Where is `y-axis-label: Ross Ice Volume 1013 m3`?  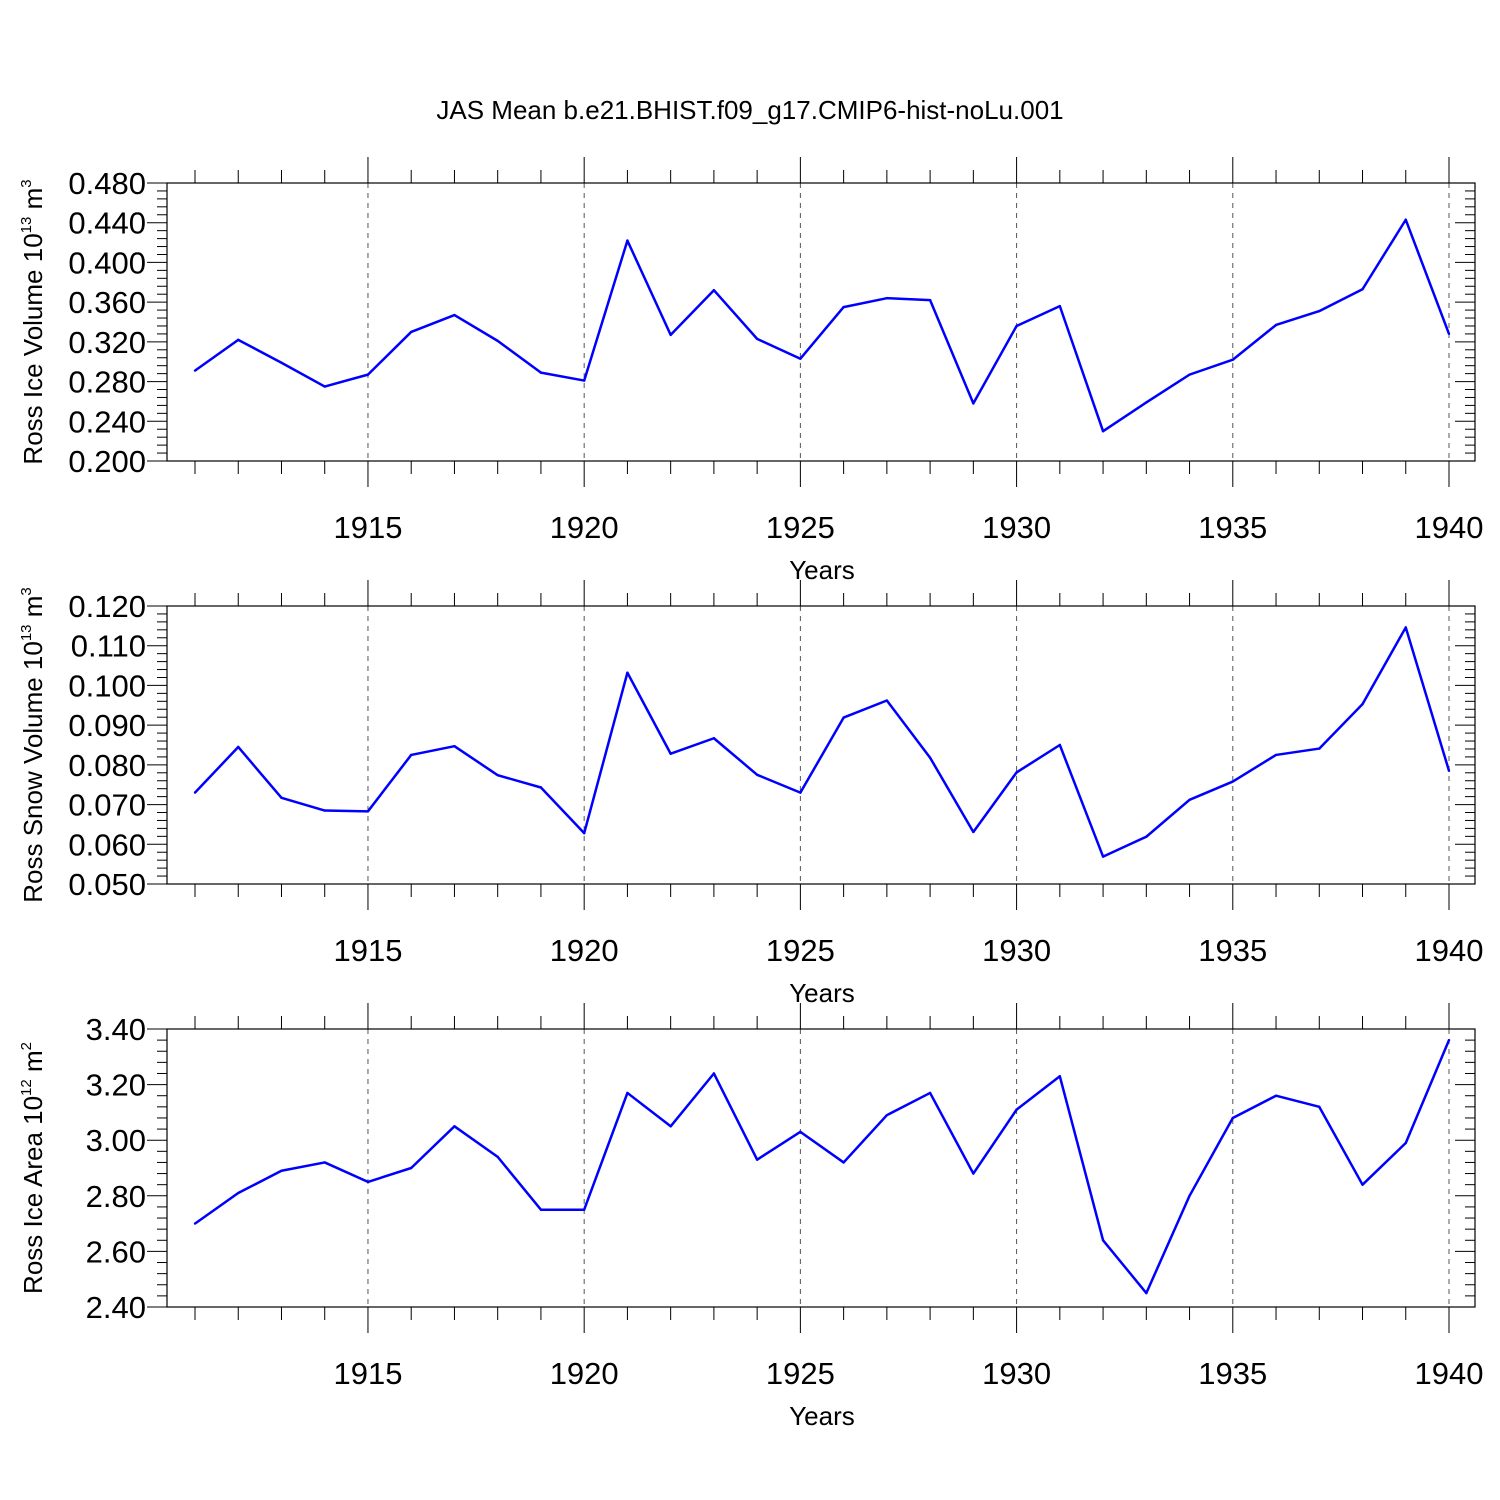 y-axis-label: Ross Ice Volume 1013 m3 is located at coordinates (33, 321).